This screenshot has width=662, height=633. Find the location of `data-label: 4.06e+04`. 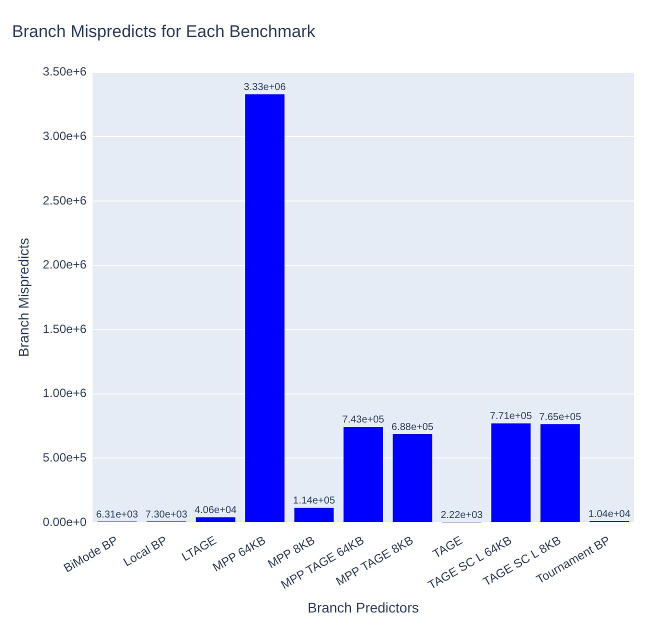

data-label: 4.06e+04 is located at coordinates (215, 510).